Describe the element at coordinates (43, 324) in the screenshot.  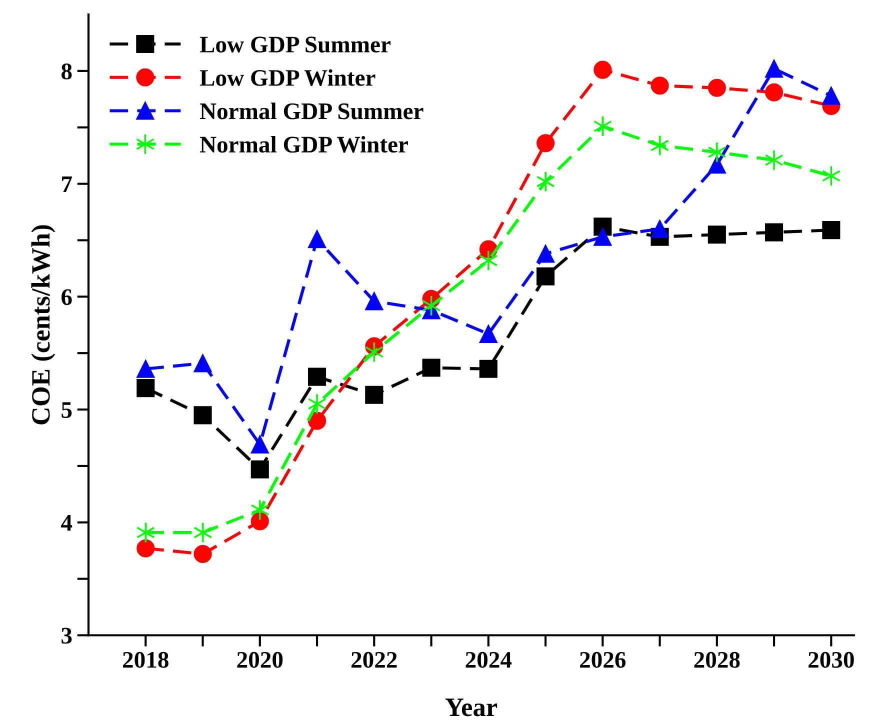
I see `y-axis-title: COE (cents/kWh)` at that location.